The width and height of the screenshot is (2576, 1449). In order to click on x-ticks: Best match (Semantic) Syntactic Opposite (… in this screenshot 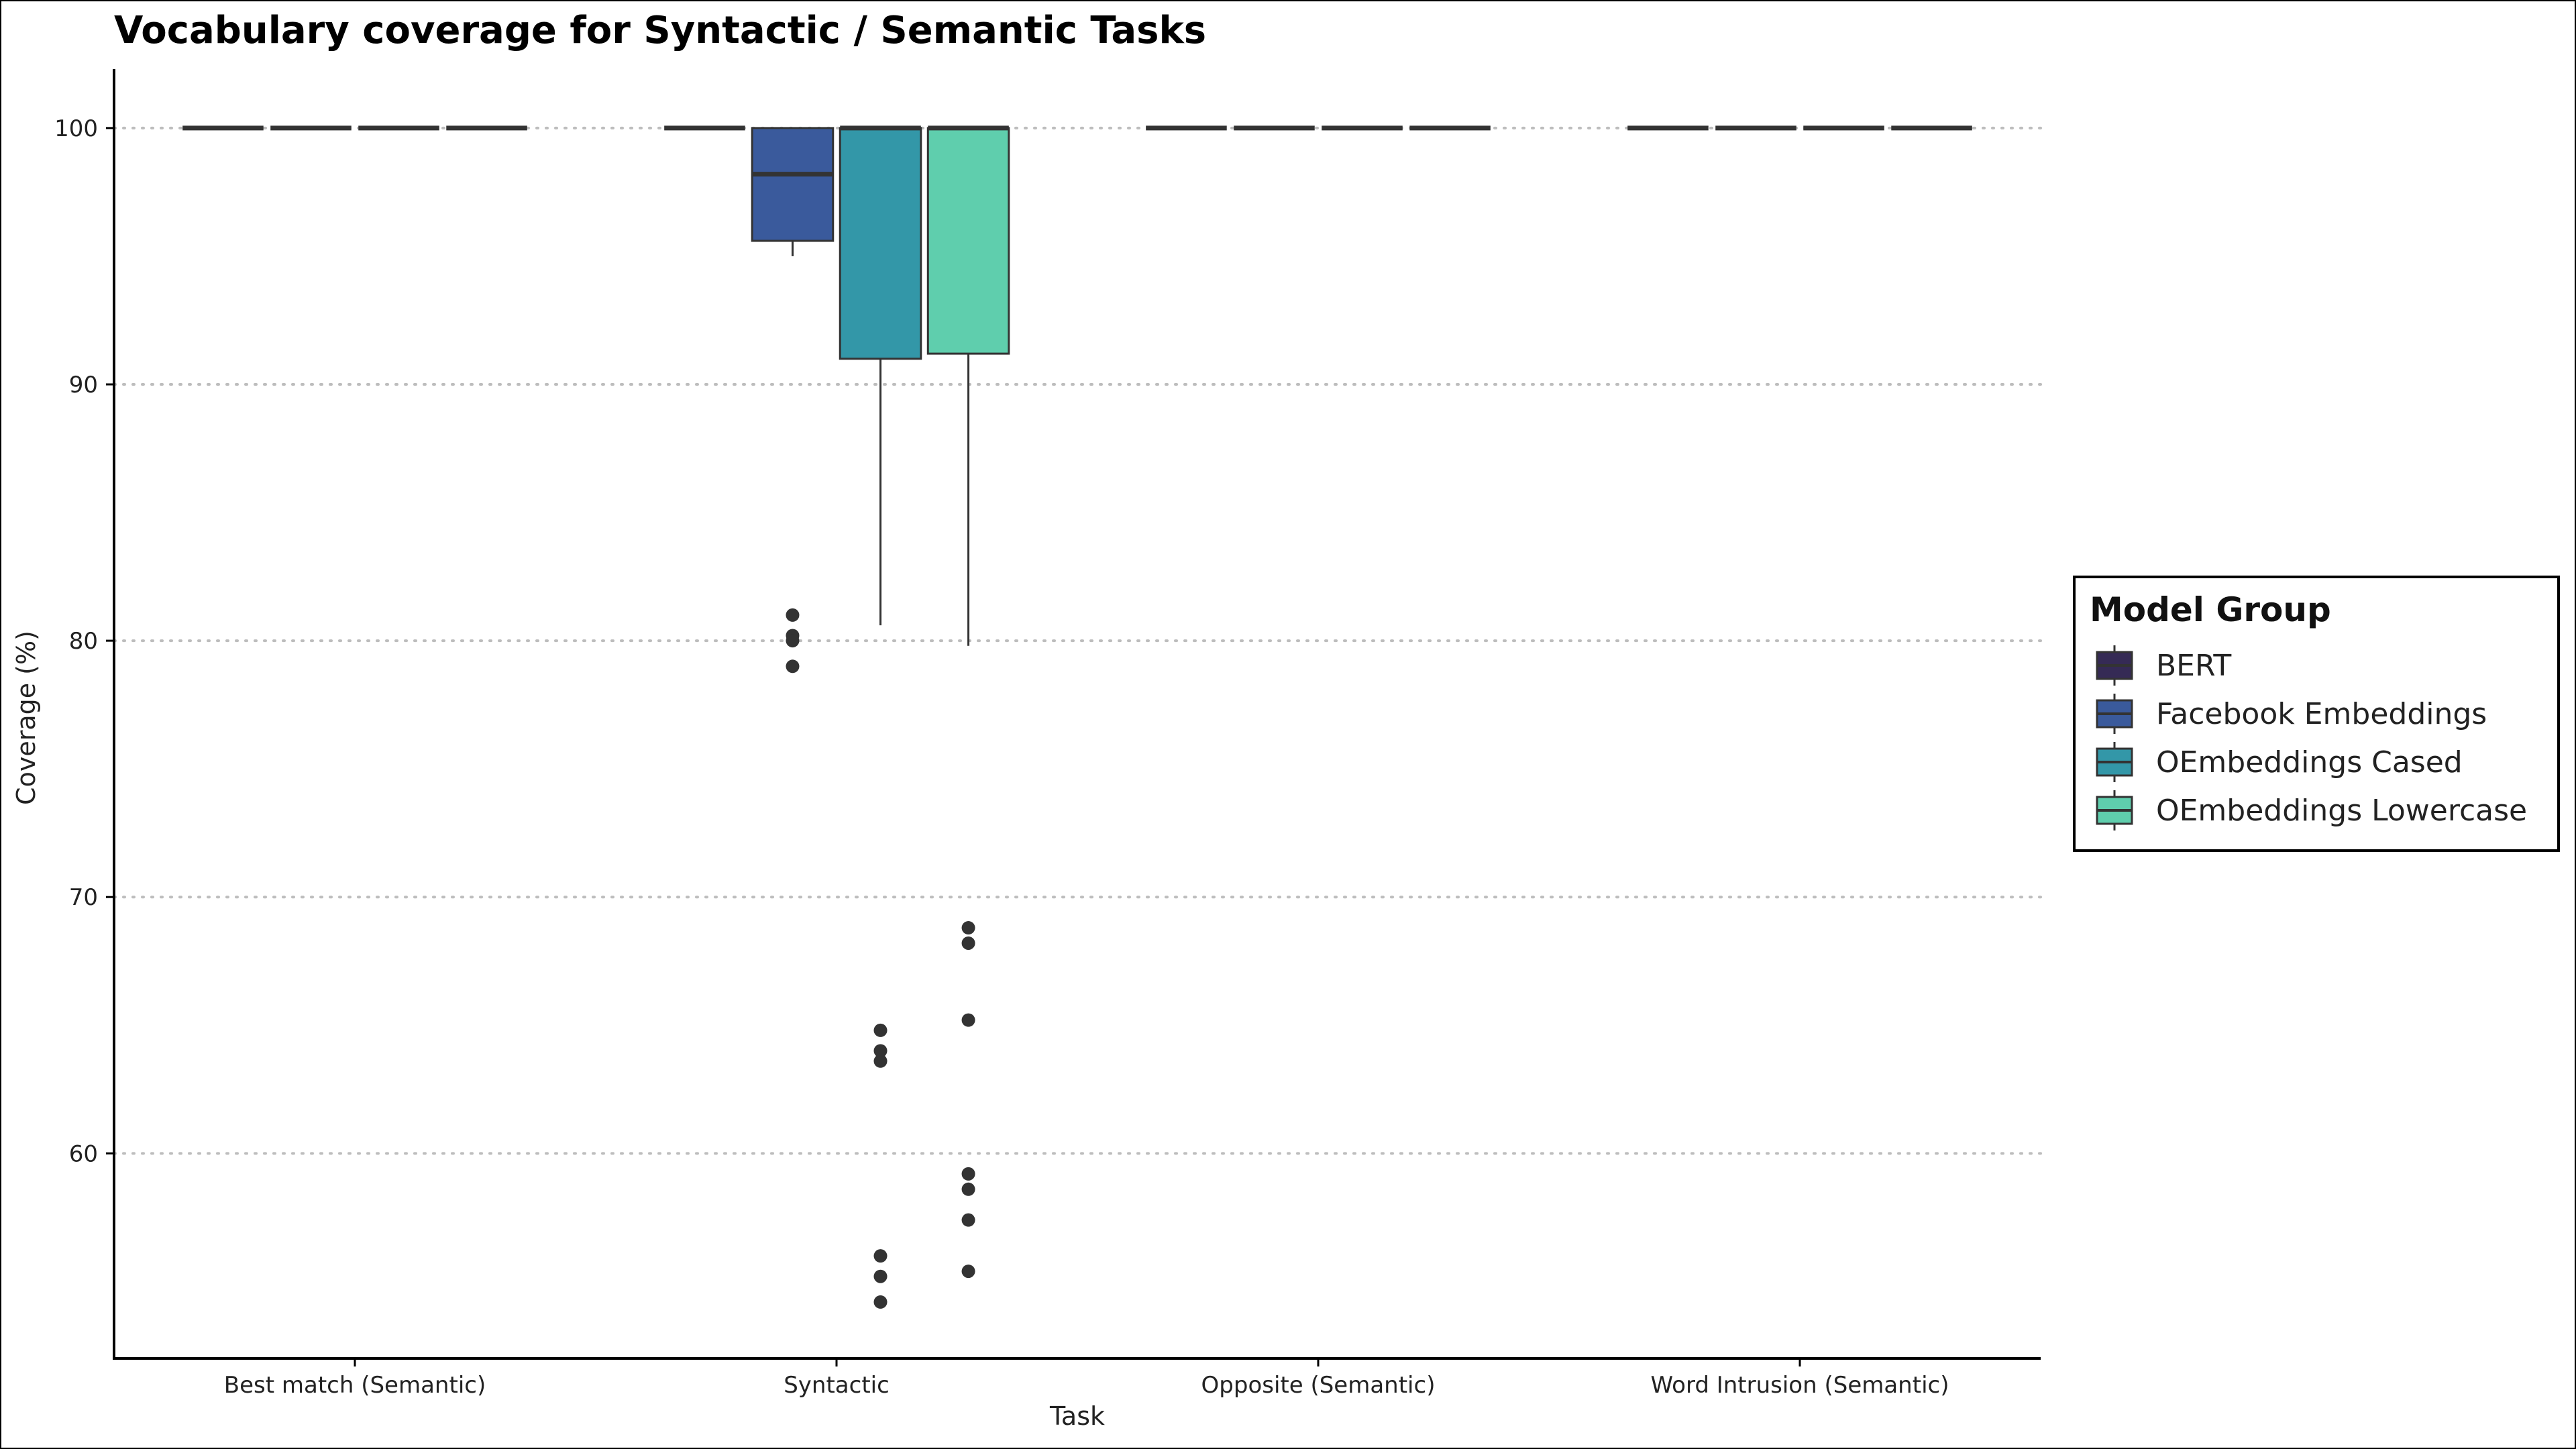, I will do `click(1086, 1378)`.